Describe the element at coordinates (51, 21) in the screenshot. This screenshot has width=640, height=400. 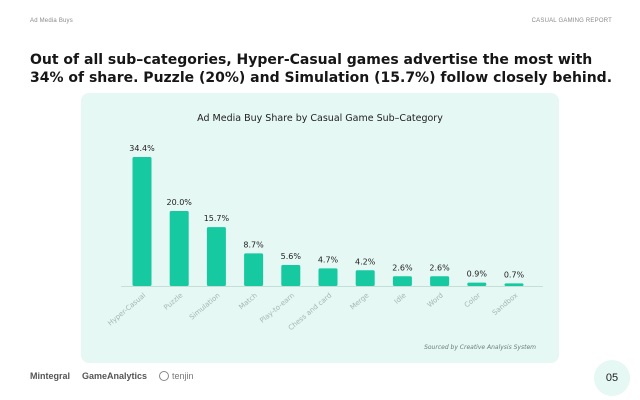
I see `section-label: Ad Media Buys` at that location.